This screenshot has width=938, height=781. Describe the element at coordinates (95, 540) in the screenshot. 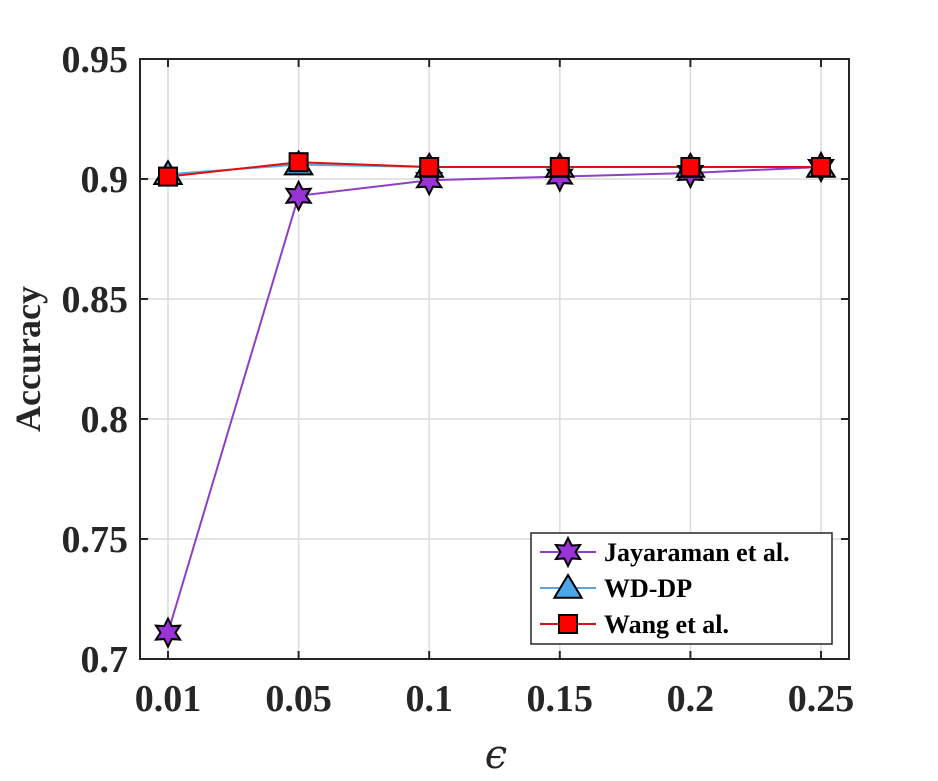

I see `y-tick-label: 0.75` at that location.